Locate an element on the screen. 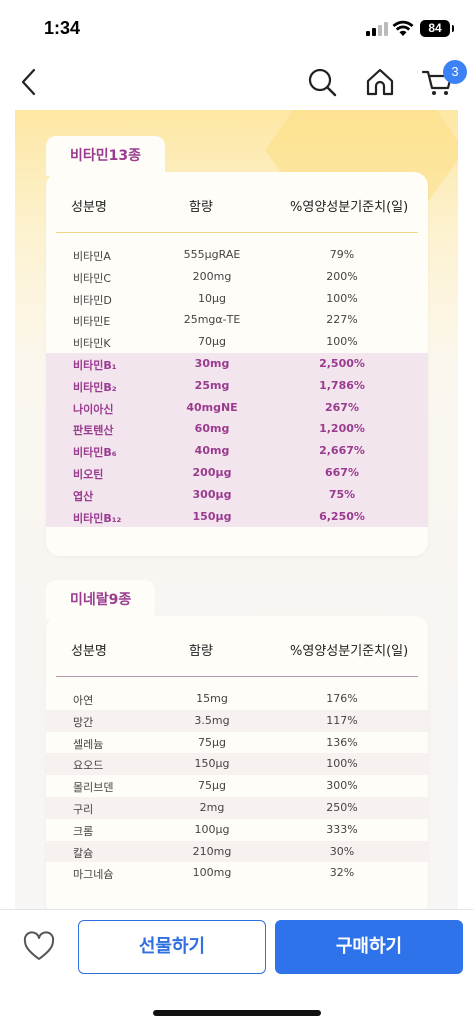  daily-value-percent: 117% is located at coordinates (342, 720).